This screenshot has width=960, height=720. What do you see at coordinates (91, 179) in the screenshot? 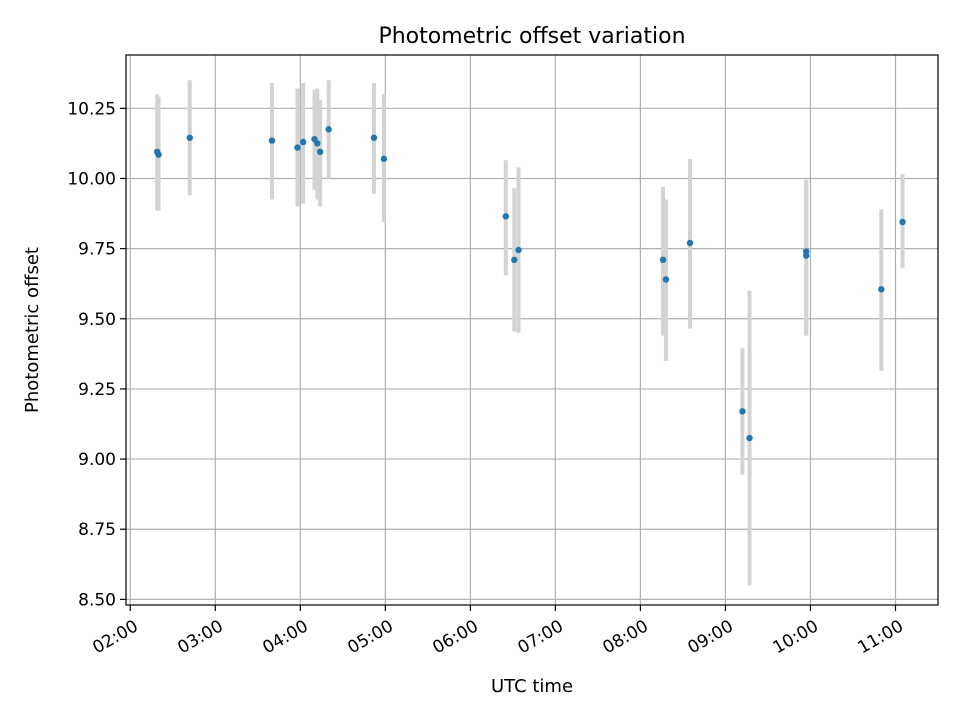
I see `y-tick-label: 10.00` at bounding box center [91, 179].